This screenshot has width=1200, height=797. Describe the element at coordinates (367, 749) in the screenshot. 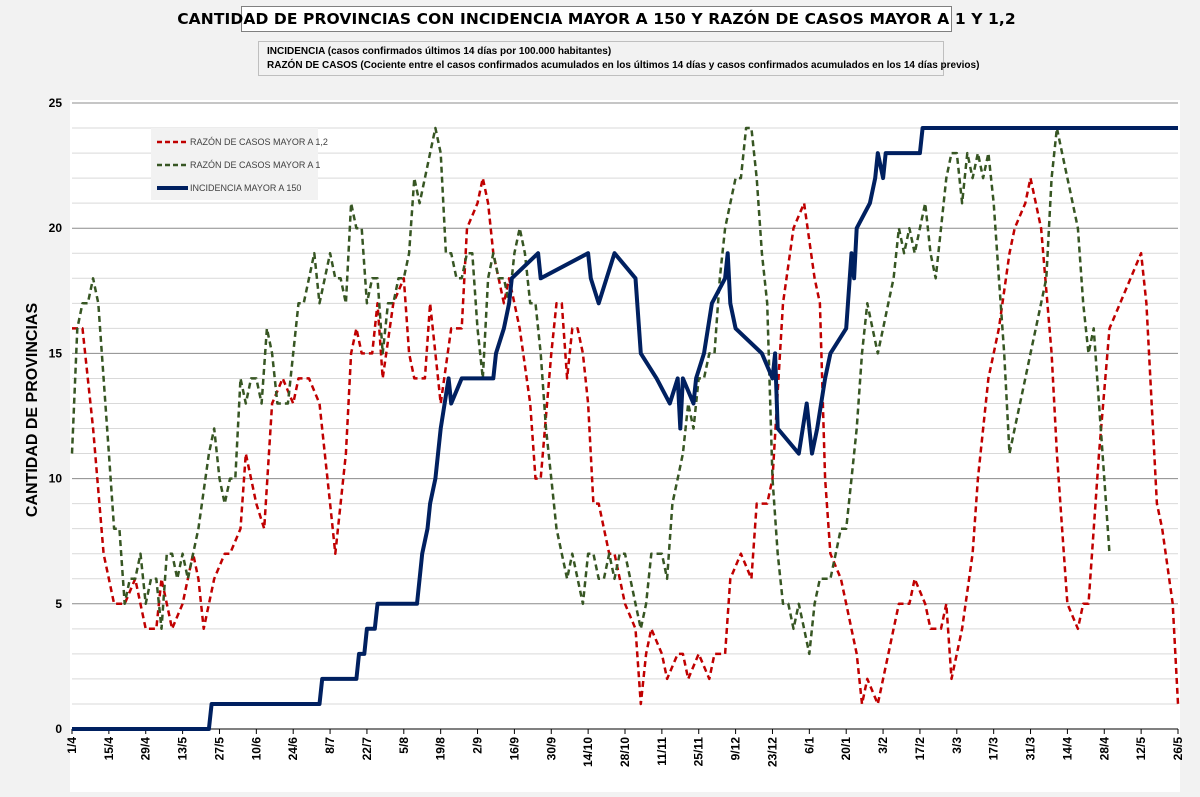

I see `x-tick-label: 22/7` at that location.